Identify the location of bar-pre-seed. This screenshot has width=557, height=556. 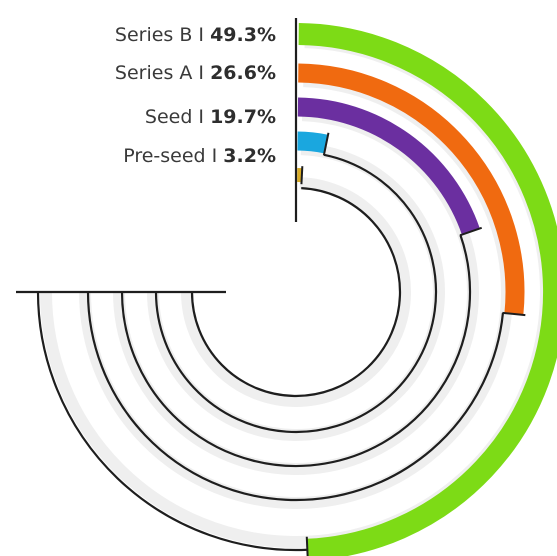
(313, 142).